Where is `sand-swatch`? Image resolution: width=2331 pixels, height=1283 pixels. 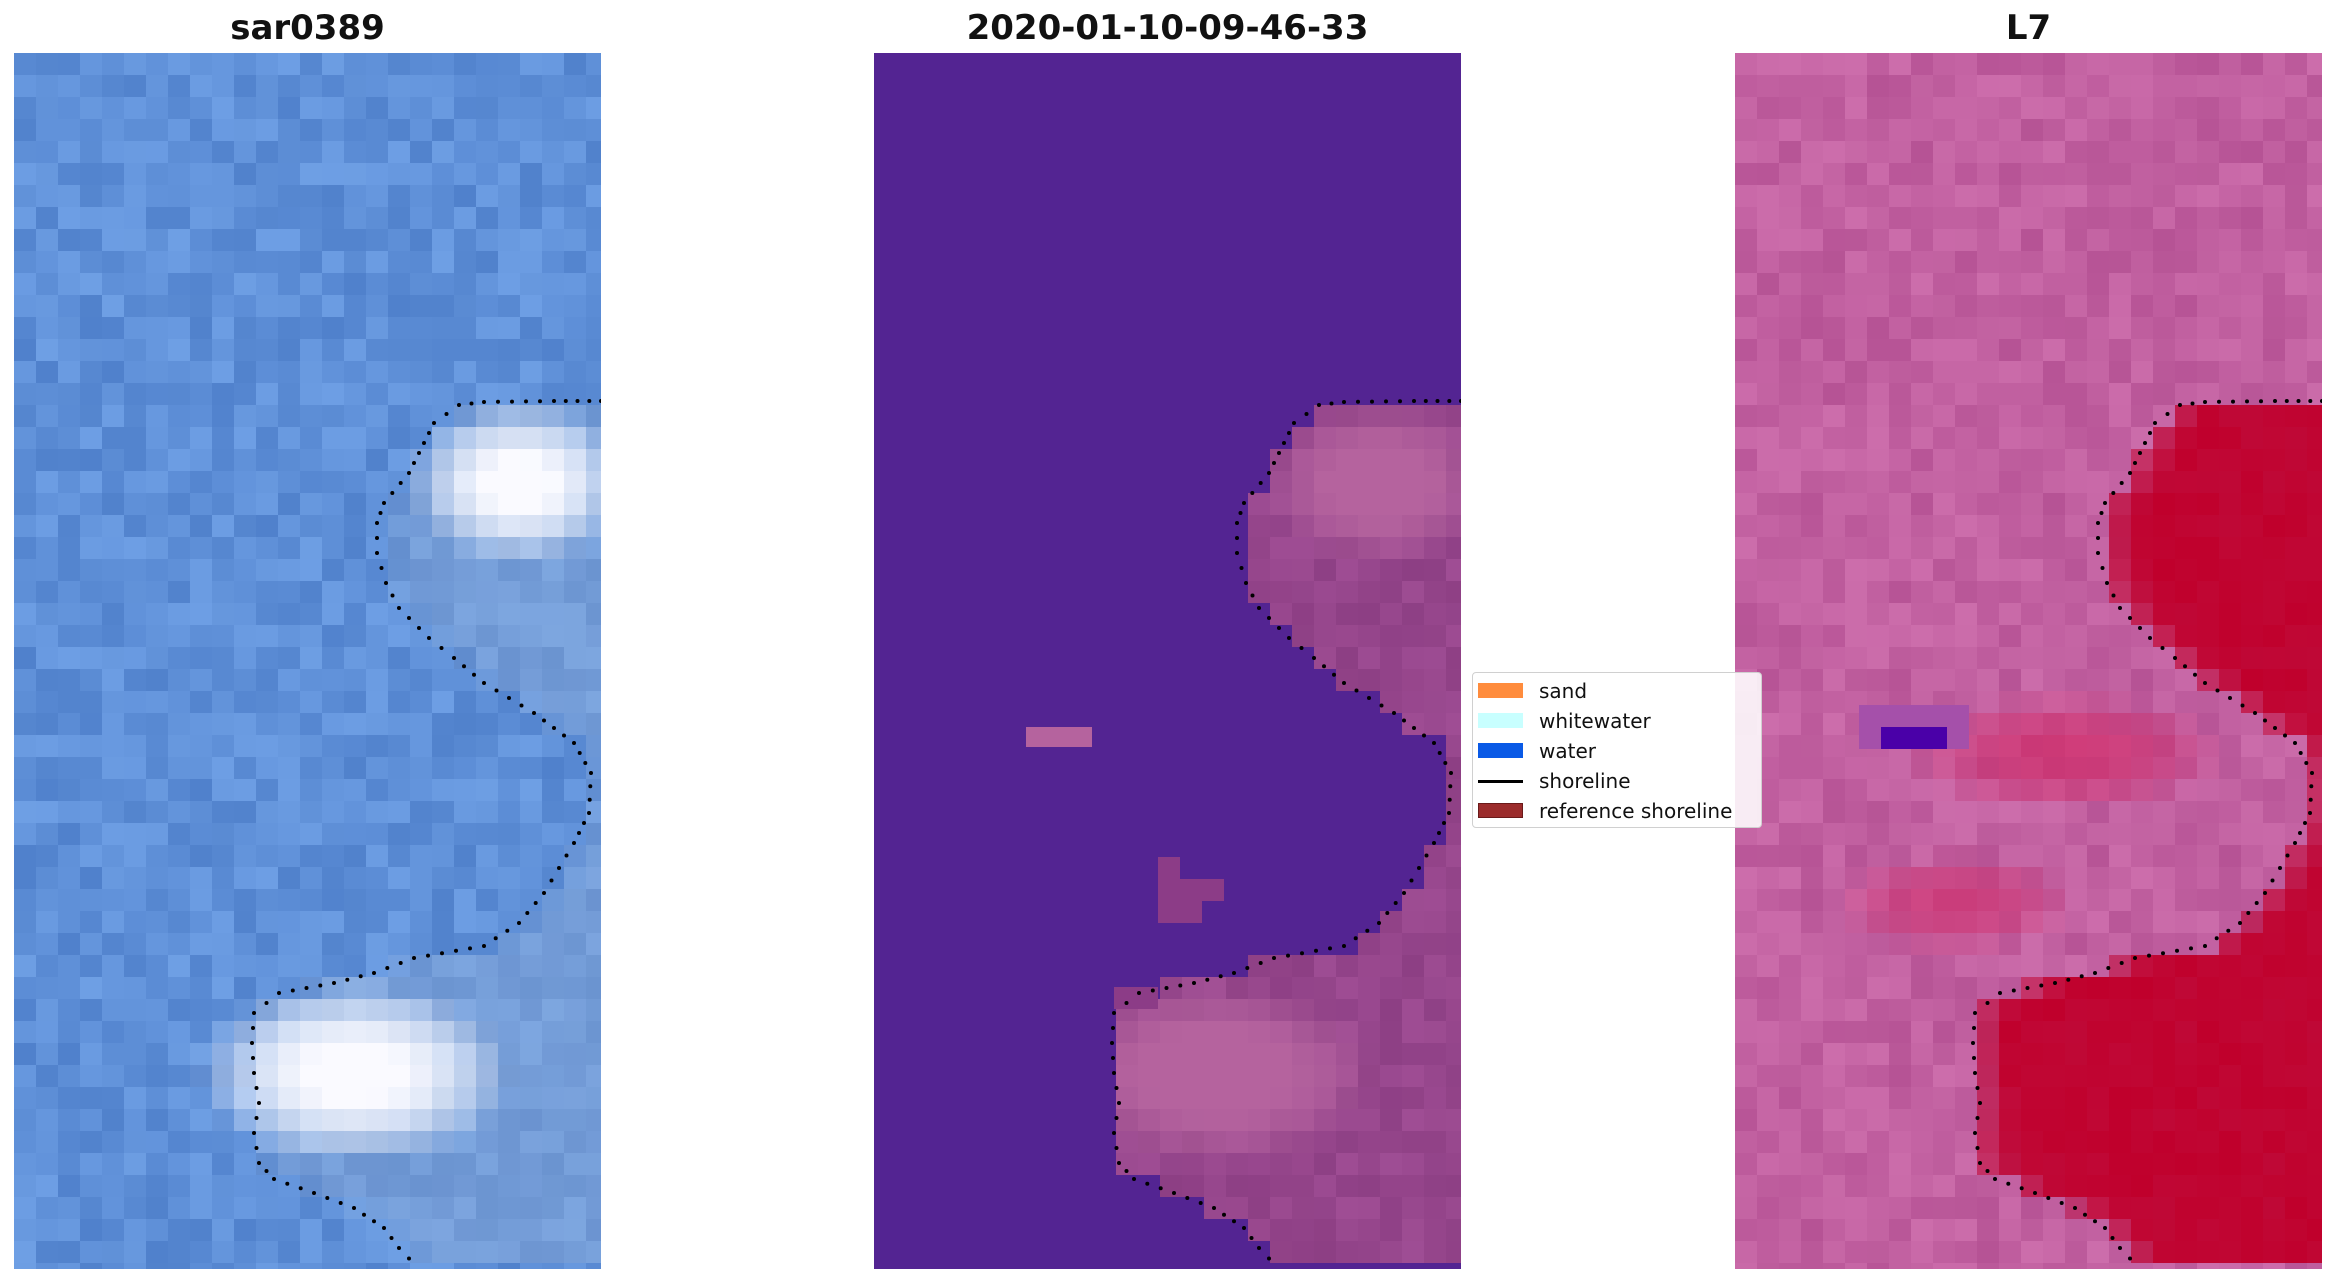
sand-swatch is located at coordinates (1500, 690).